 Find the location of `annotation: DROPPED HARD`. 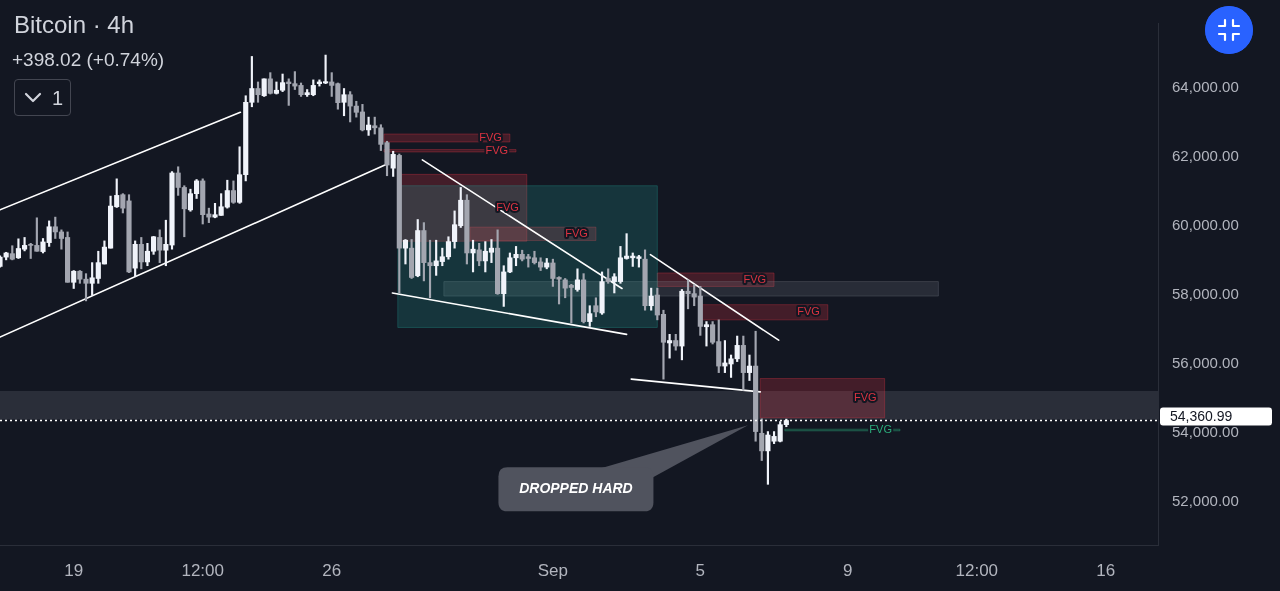

annotation: DROPPED HARD is located at coordinates (576, 488).